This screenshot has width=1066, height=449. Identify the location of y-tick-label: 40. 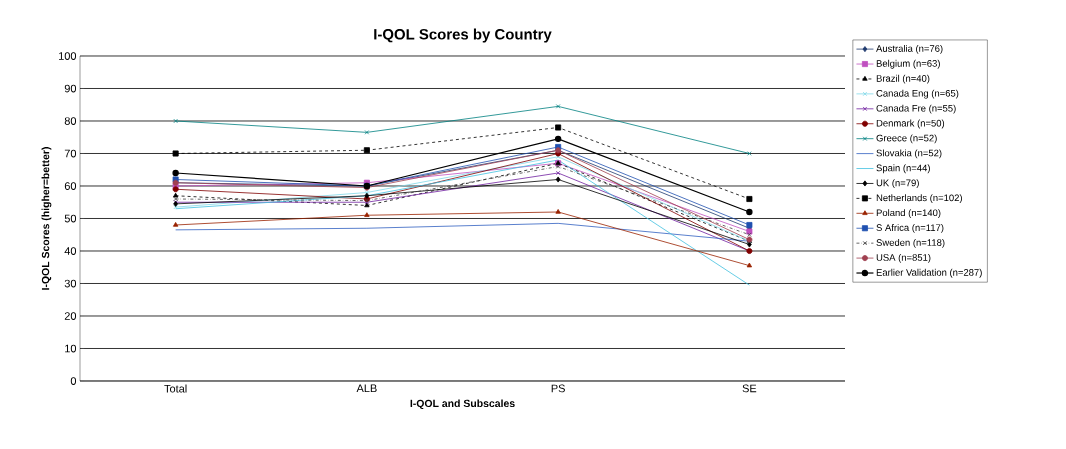
(70, 251).